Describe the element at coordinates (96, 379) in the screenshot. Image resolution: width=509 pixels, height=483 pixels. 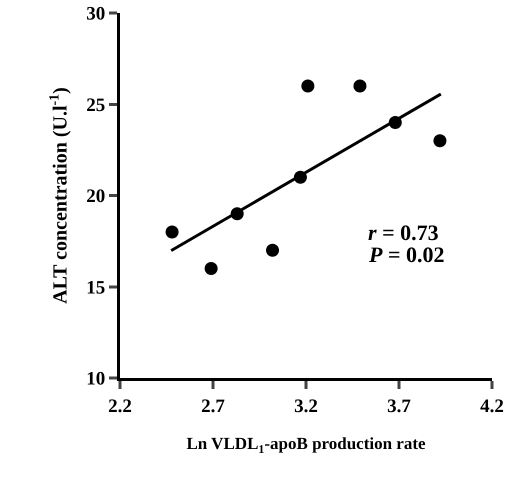
I see `y-tick-label: 10` at that location.